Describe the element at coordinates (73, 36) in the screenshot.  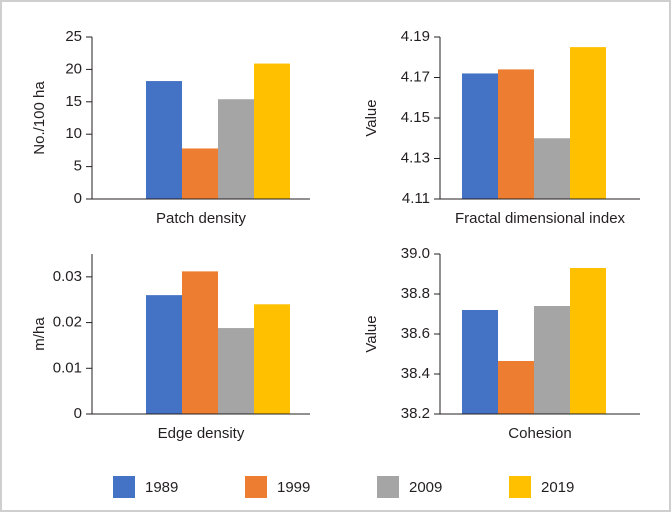
I see `y-tick-label: 25` at that location.